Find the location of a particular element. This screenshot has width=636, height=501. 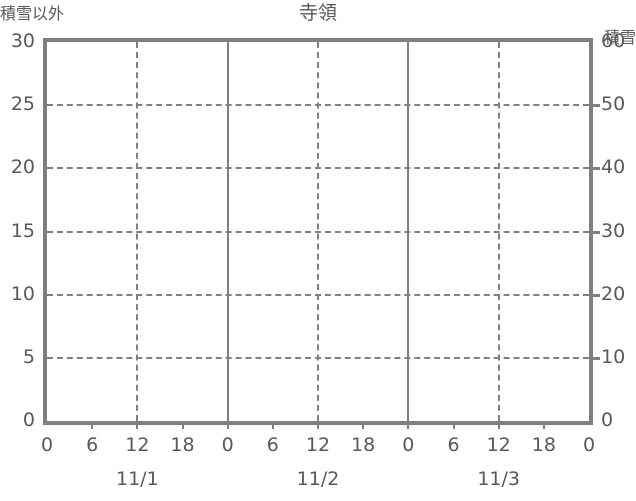

x-axis-day-label: 11/2 is located at coordinates (318, 479).